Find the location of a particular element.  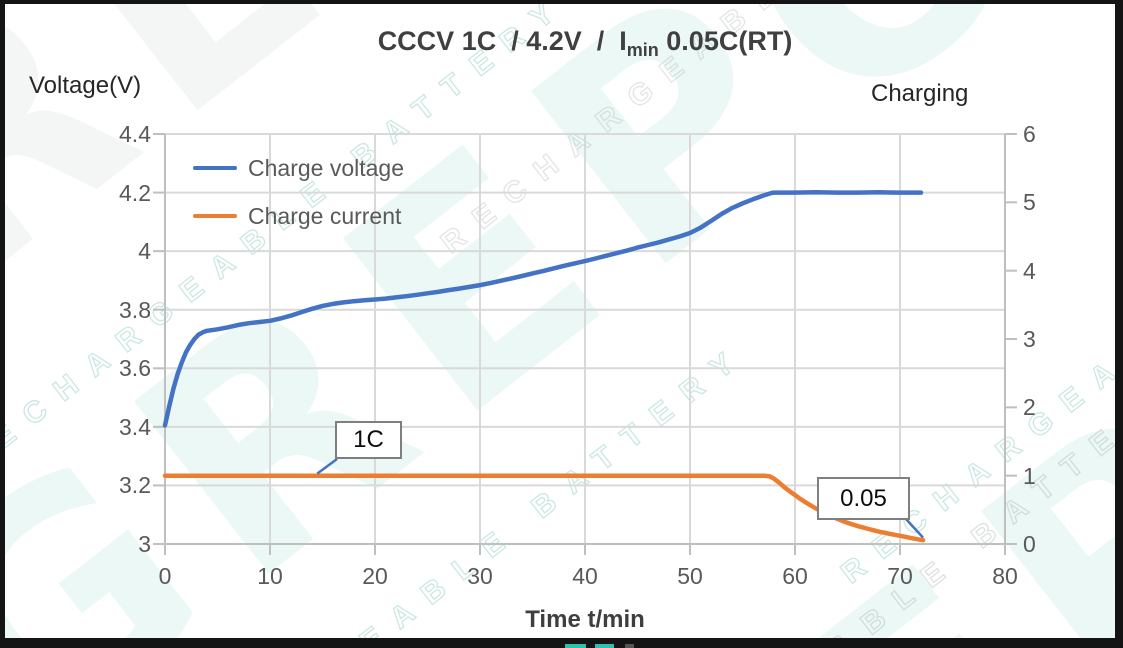

legend-line-swatch-current is located at coordinates (215, 216).